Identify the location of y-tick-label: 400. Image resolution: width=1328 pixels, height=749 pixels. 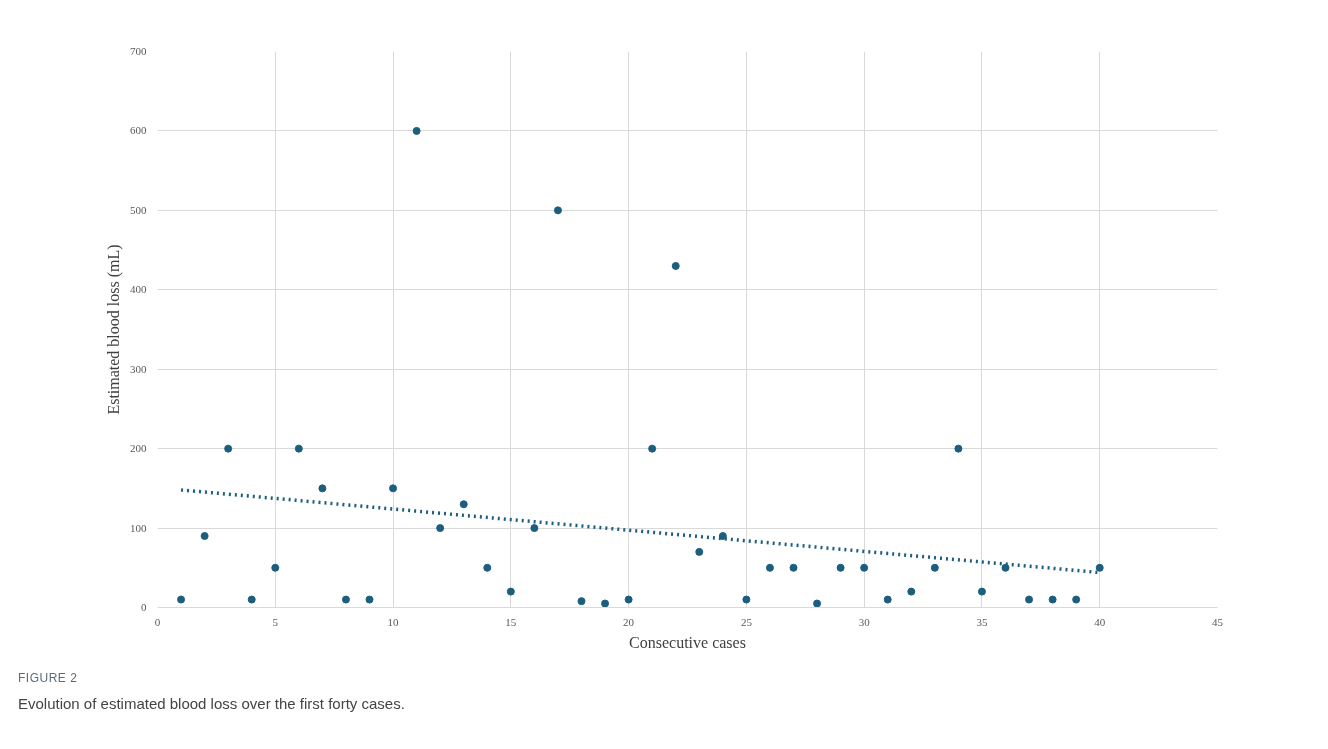
(138, 289).